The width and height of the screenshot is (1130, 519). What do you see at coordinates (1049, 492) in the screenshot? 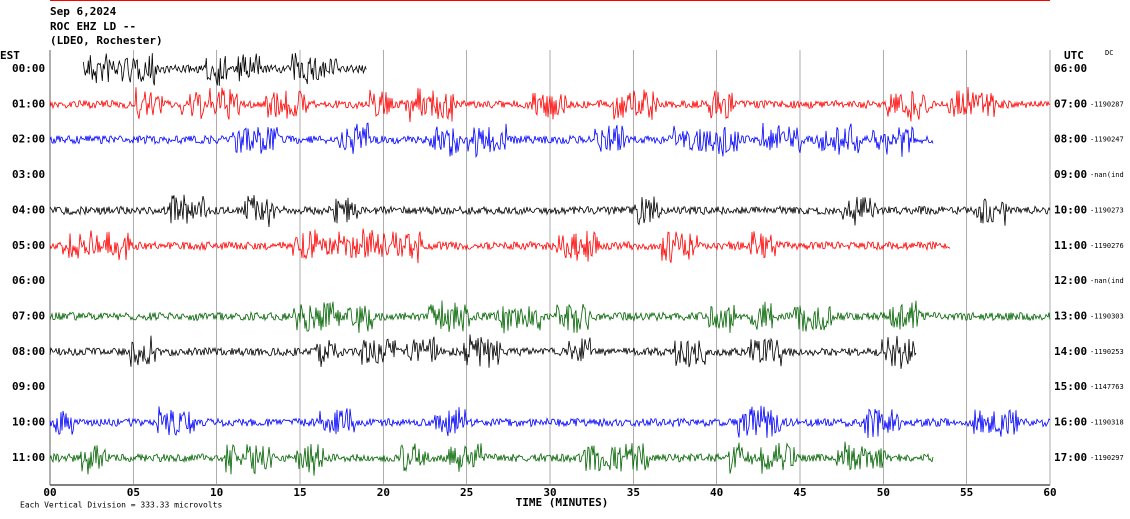
I see `x-tick-label: 60` at bounding box center [1049, 492].